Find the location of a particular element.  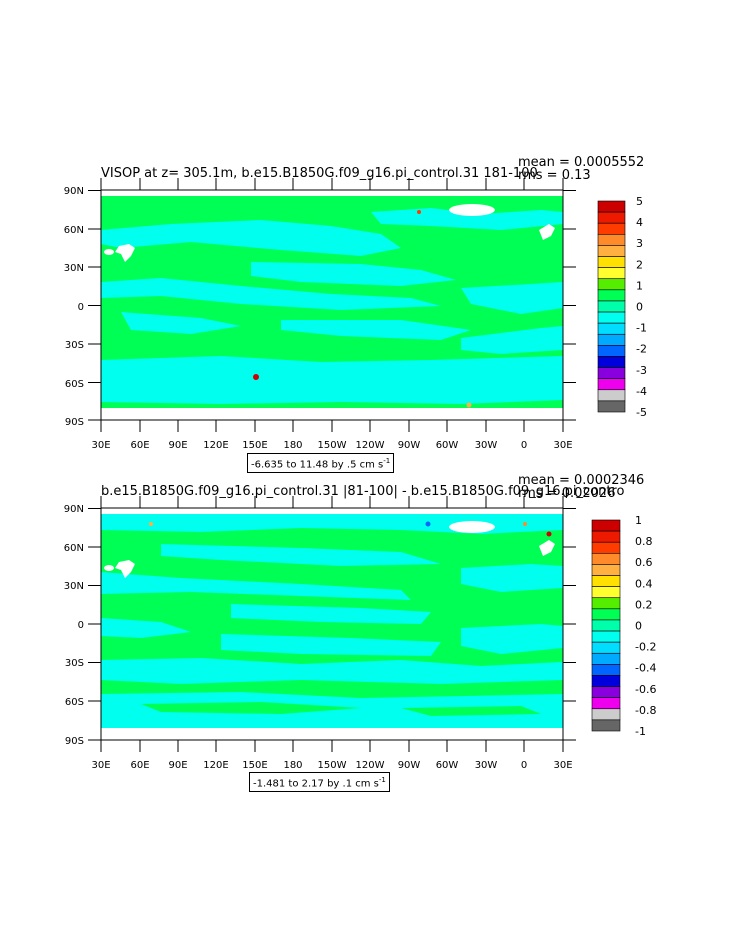

range-text: -6.635 to 11.48 by .5 cm s is located at coordinates (317, 465).